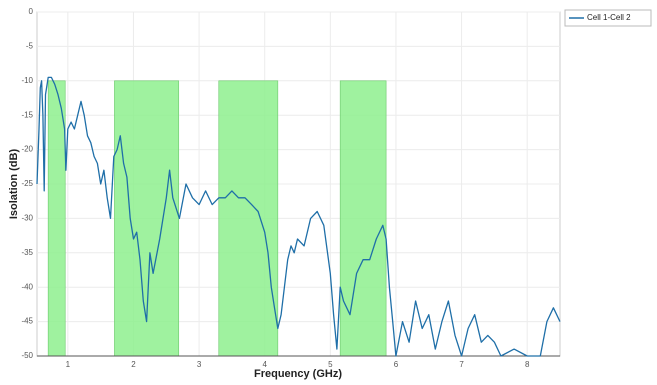 The width and height of the screenshot is (657, 385). Describe the element at coordinates (27, 80) in the screenshot. I see `y-tick-label: -10` at that location.